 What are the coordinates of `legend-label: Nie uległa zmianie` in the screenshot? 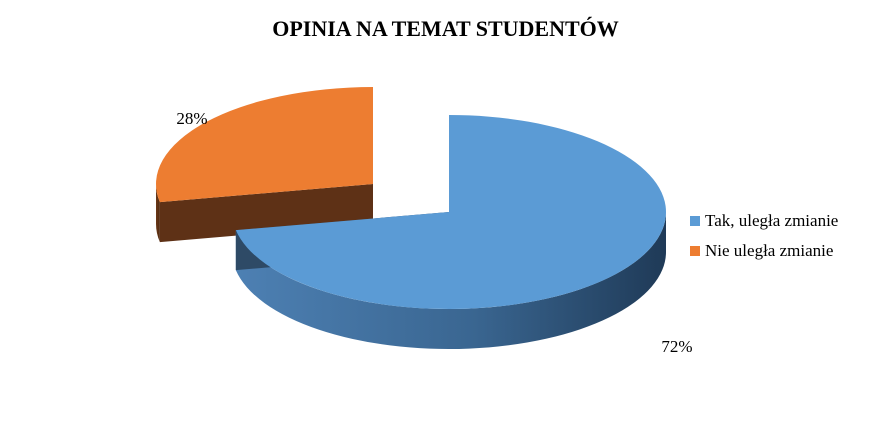 It's located at (769, 250).